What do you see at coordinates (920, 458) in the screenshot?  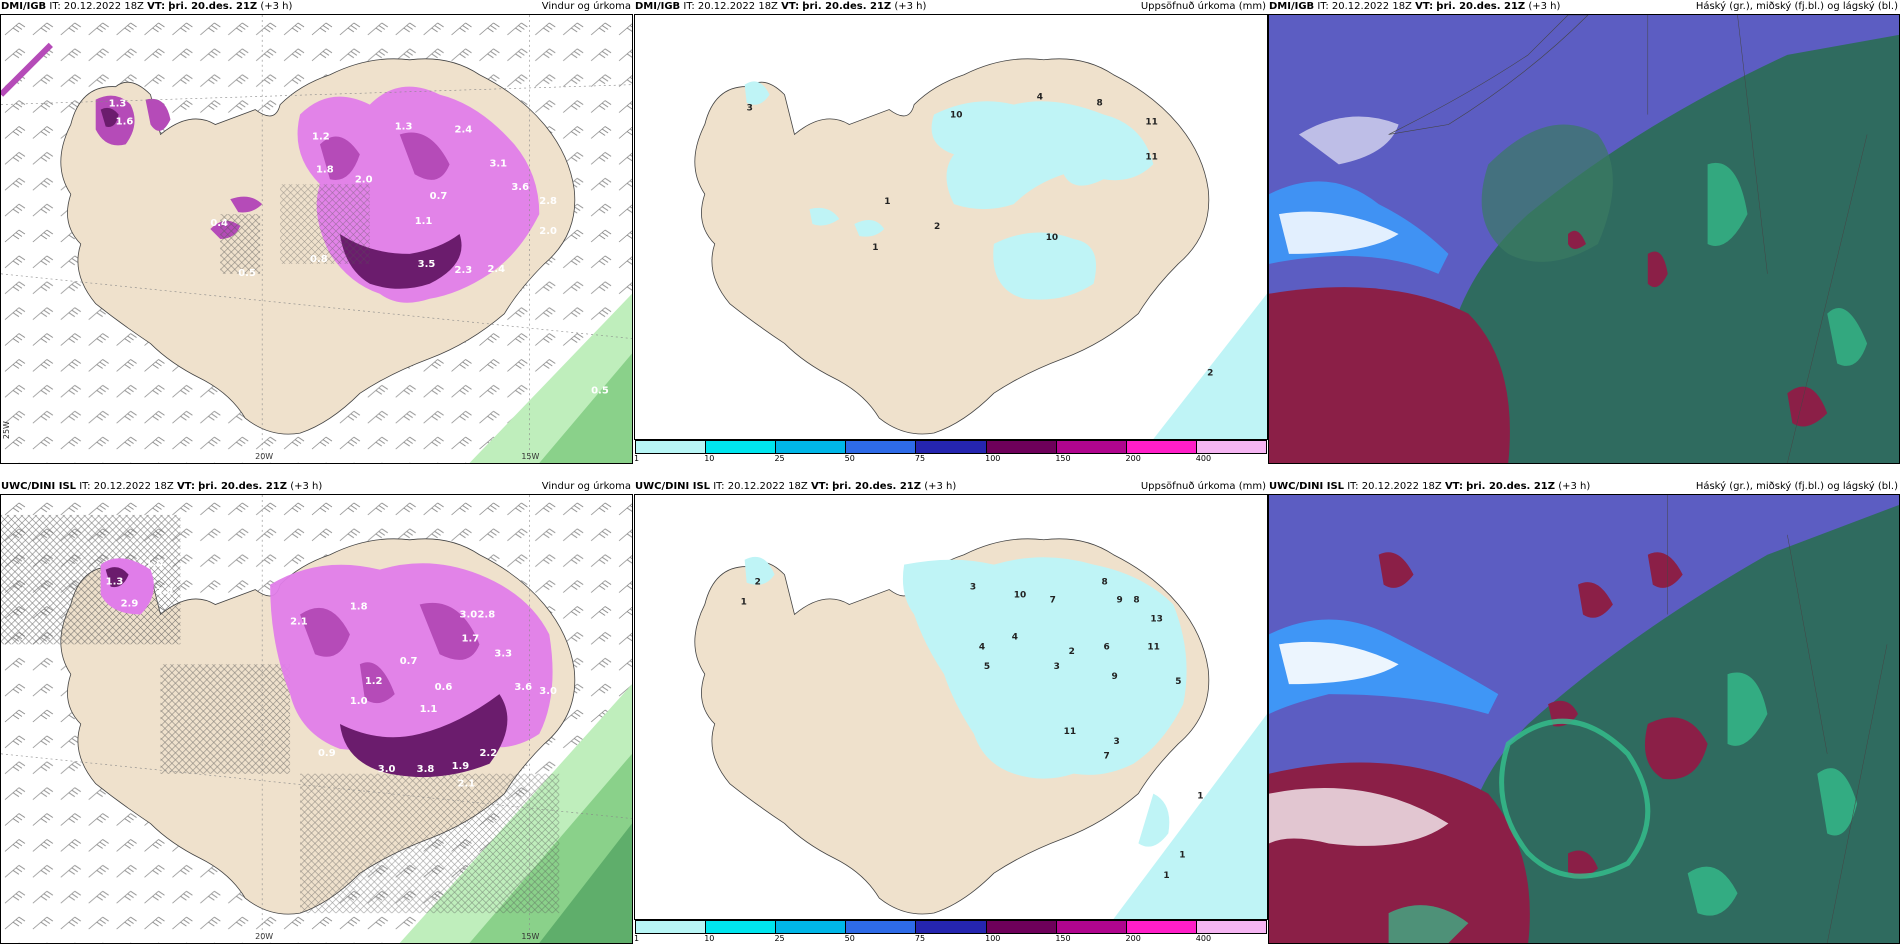 I see `colorbar-tick: 75` at bounding box center [920, 458].